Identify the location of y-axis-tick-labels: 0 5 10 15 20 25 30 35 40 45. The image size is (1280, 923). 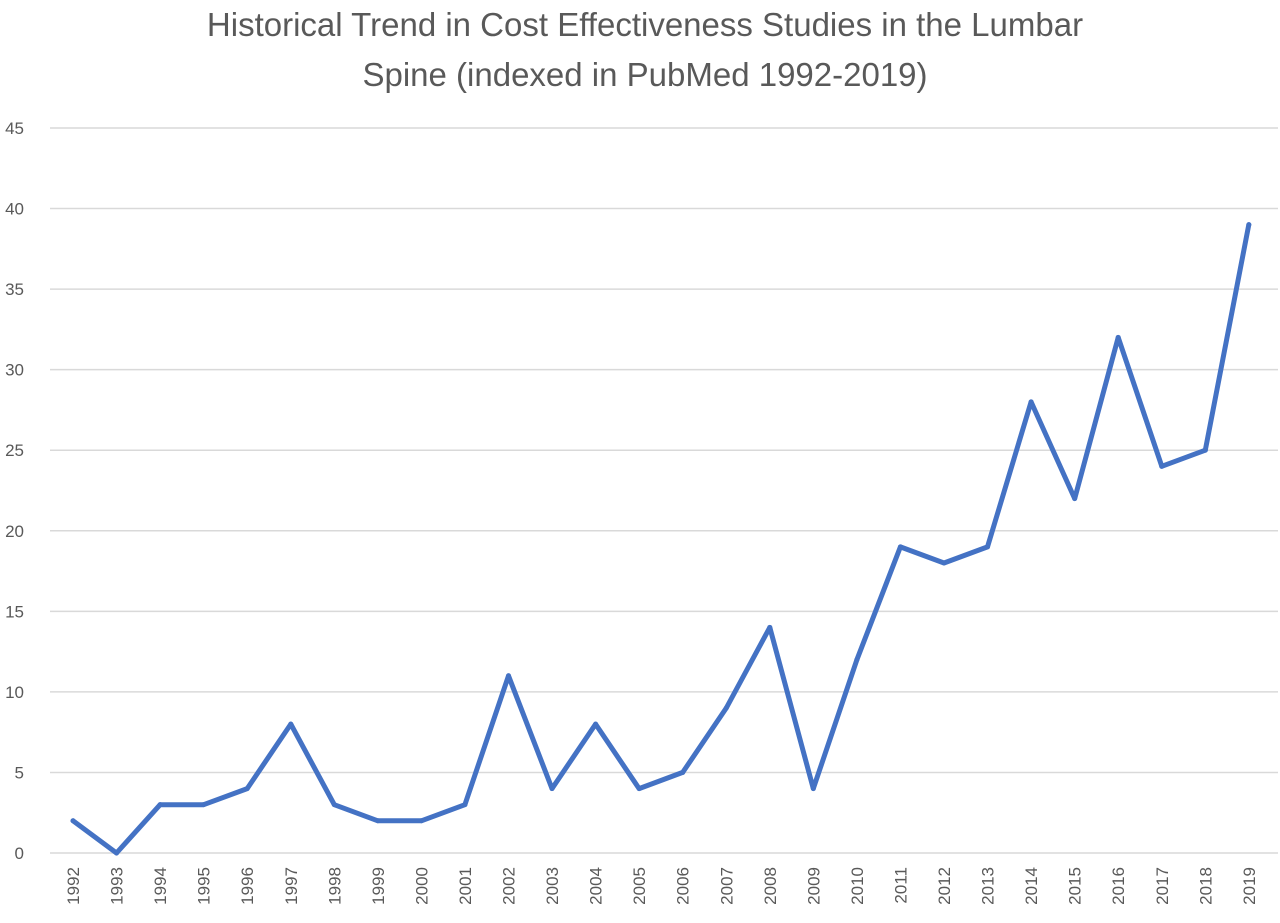
(14, 491).